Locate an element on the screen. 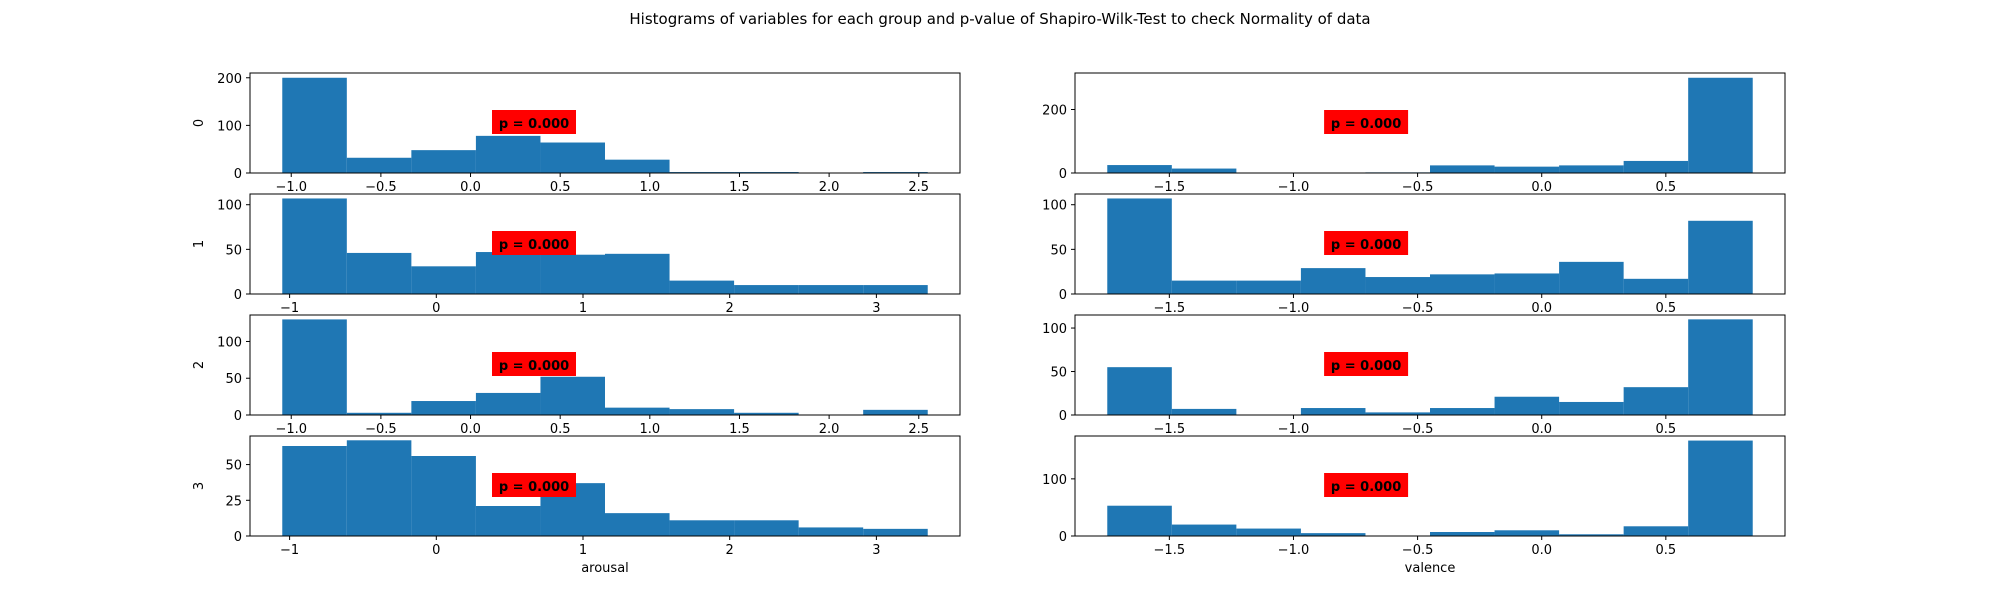 The width and height of the screenshot is (2000, 600). subplot-group-3-arousal: −1 0 1 2 3 0 25 50 3 arousal p = 0.000 is located at coordinates (576, 505).